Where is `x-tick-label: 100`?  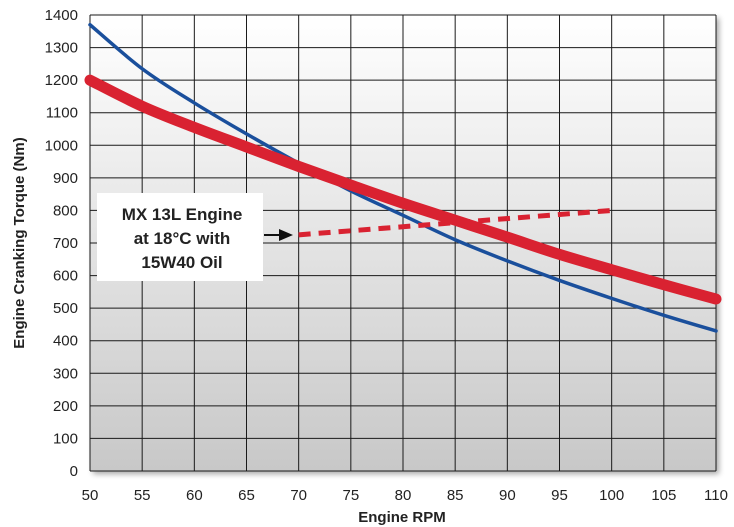
x-tick-label: 100 is located at coordinates (611, 495).